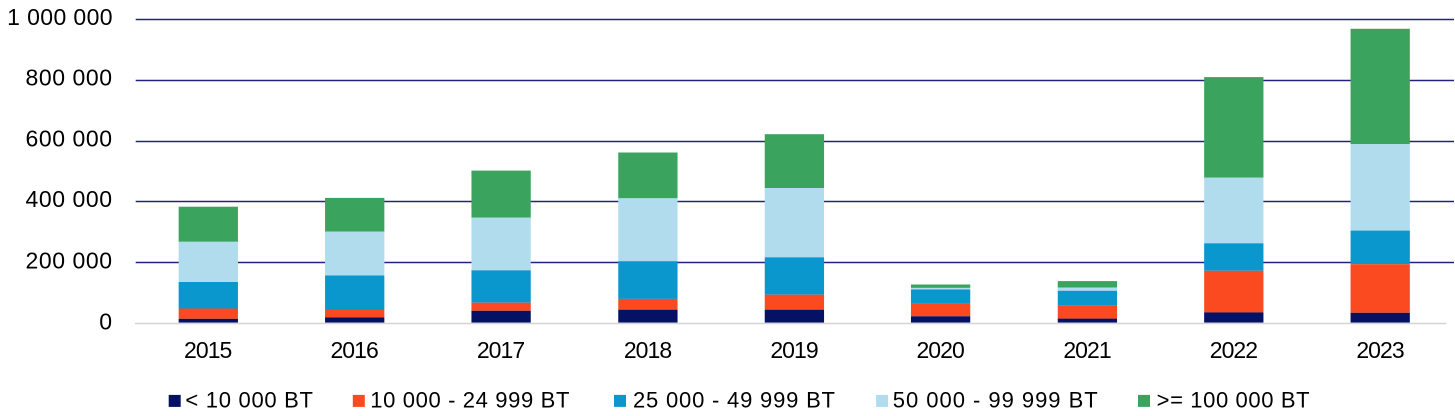 Image resolution: width=1455 pixels, height=416 pixels. Describe the element at coordinates (501, 350) in the screenshot. I see `svg-text: 2017` at that location.